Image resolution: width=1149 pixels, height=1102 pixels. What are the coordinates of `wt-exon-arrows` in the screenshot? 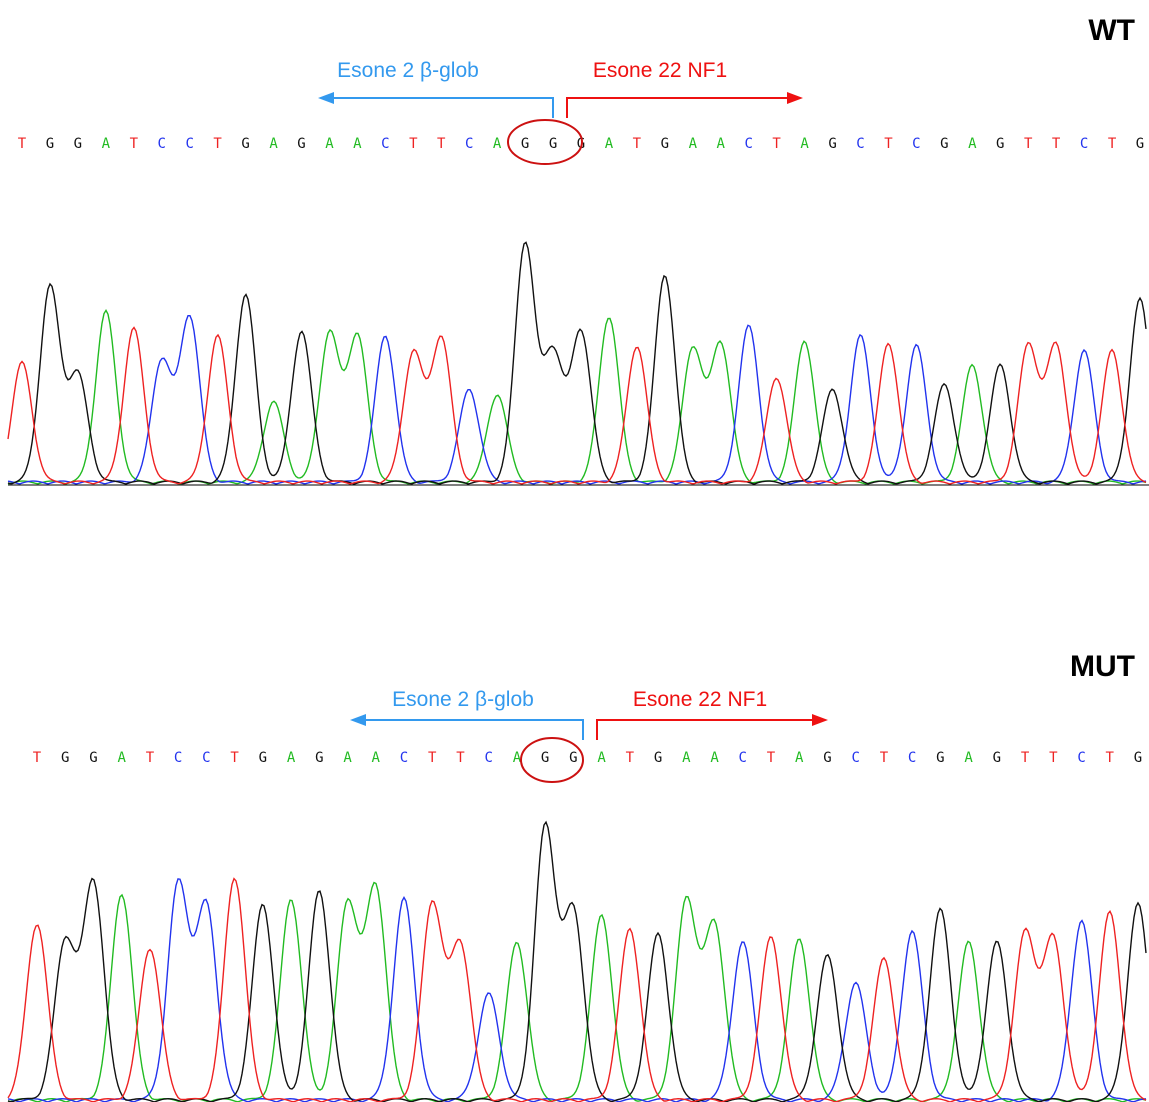 It's located at (560, 105).